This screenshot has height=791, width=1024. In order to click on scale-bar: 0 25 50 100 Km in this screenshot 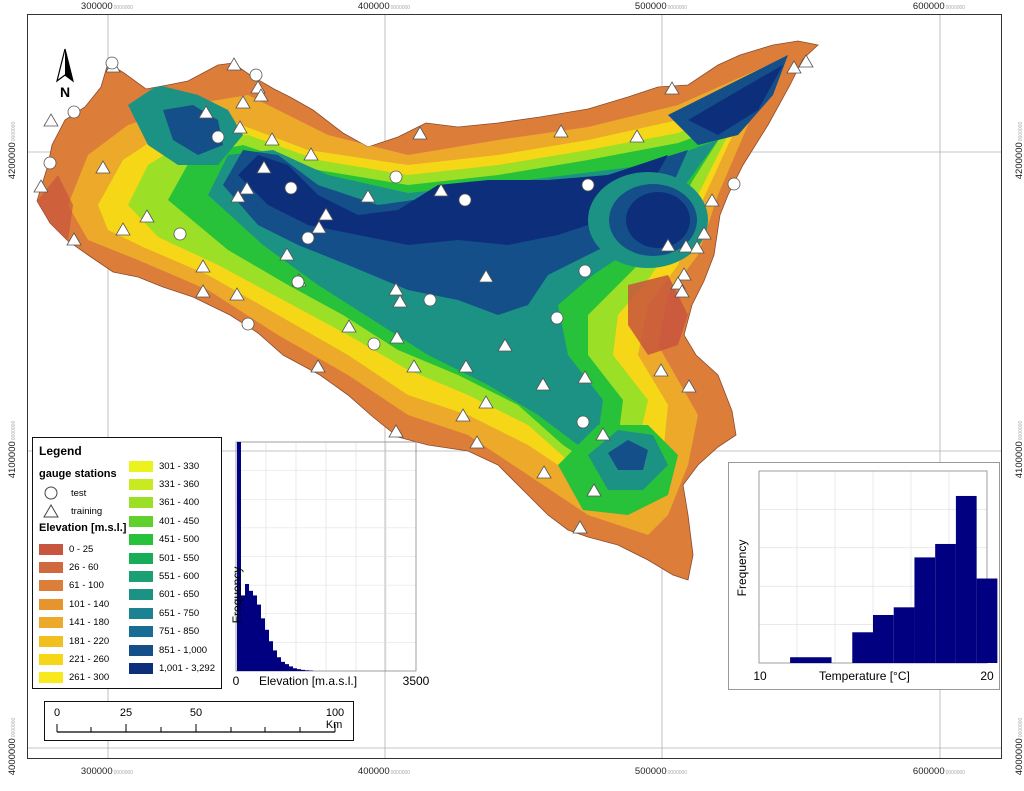, I will do `click(199, 721)`.